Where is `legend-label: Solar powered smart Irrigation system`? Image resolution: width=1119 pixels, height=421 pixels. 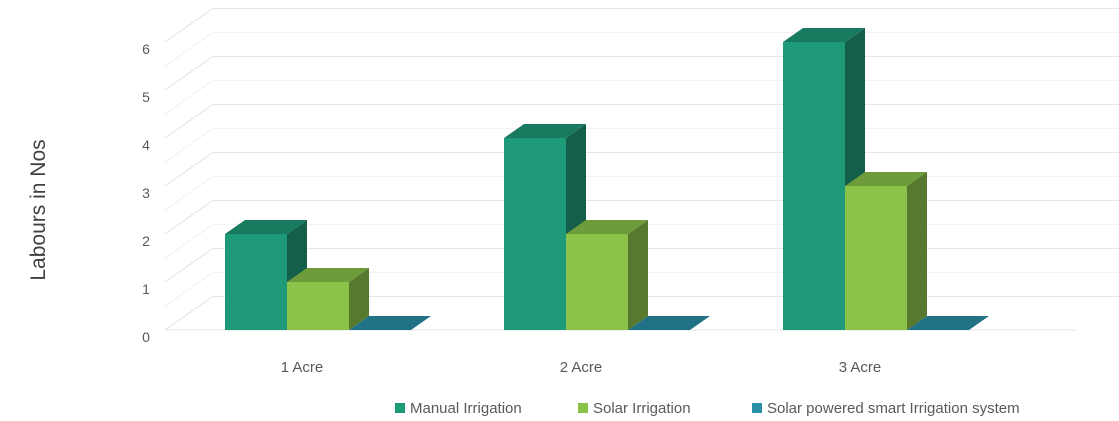
legend-label: Solar powered smart Irrigation system is located at coordinates (893, 408).